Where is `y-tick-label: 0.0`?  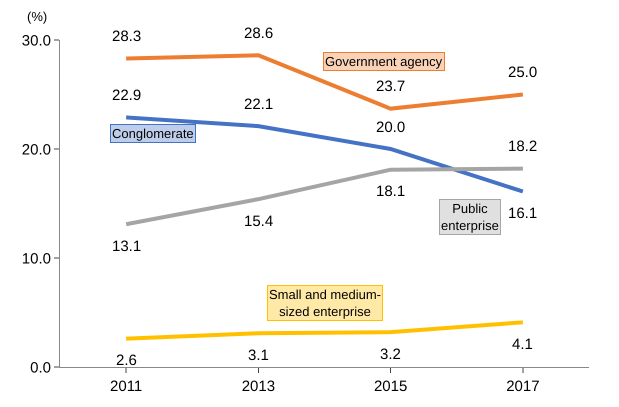 y-tick-label: 0.0 is located at coordinates (40, 367).